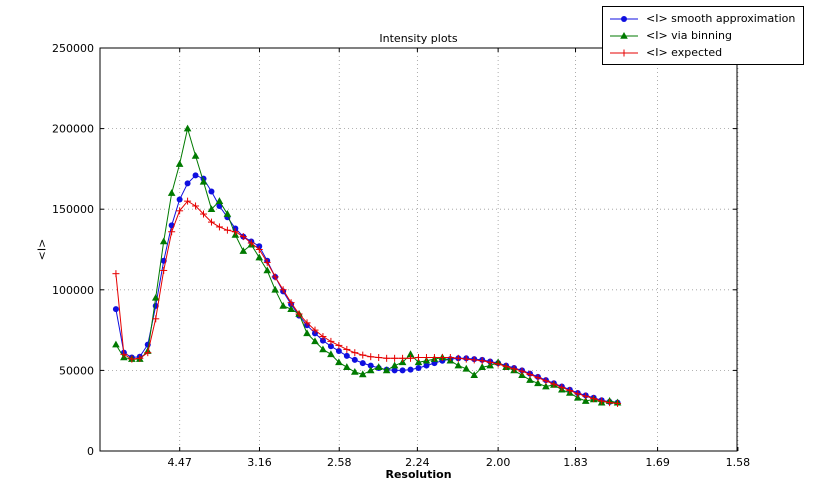  What do you see at coordinates (657, 462) in the screenshot?
I see `x-tick-label: 1.69` at bounding box center [657, 462].